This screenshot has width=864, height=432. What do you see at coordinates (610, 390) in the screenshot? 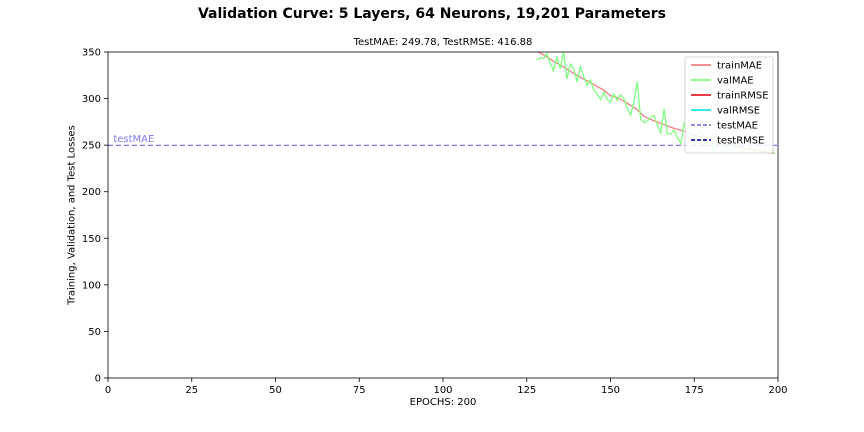
I see `x-tick-label: 150` at bounding box center [610, 390].